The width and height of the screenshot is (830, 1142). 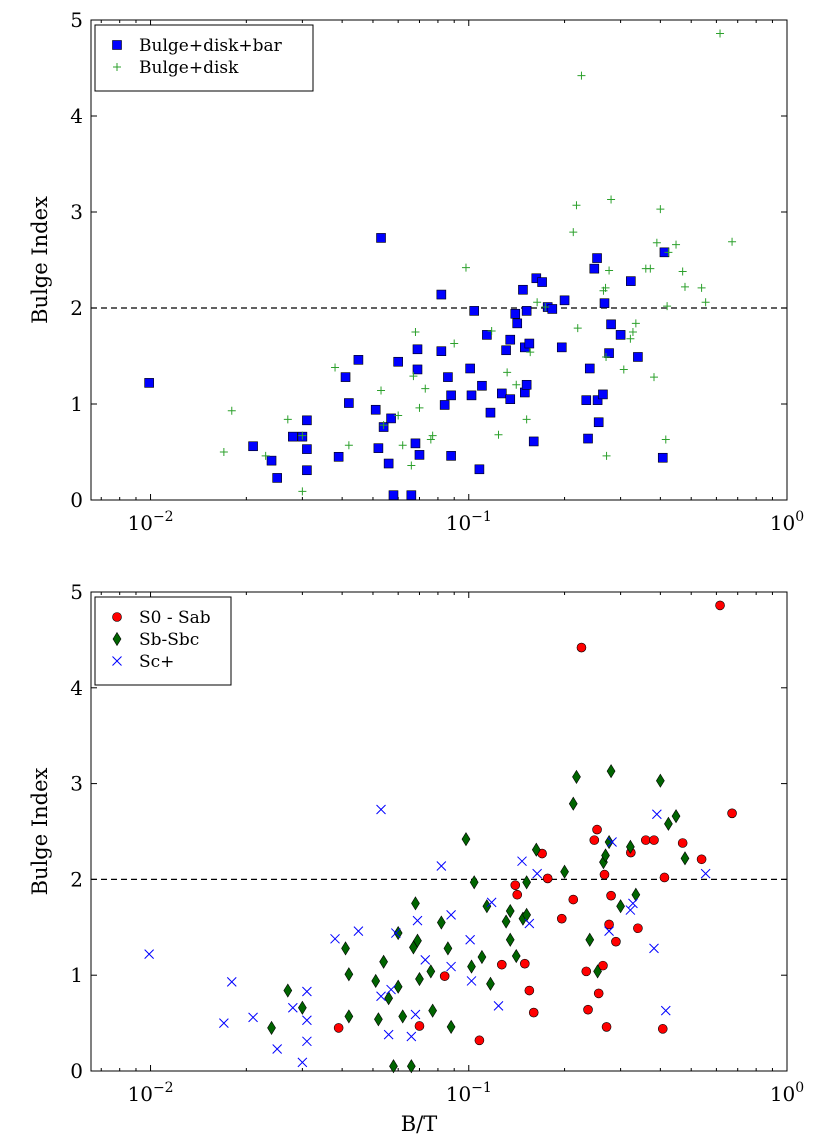 I want to click on y-tick-label: 3, so click(x=76, y=212).